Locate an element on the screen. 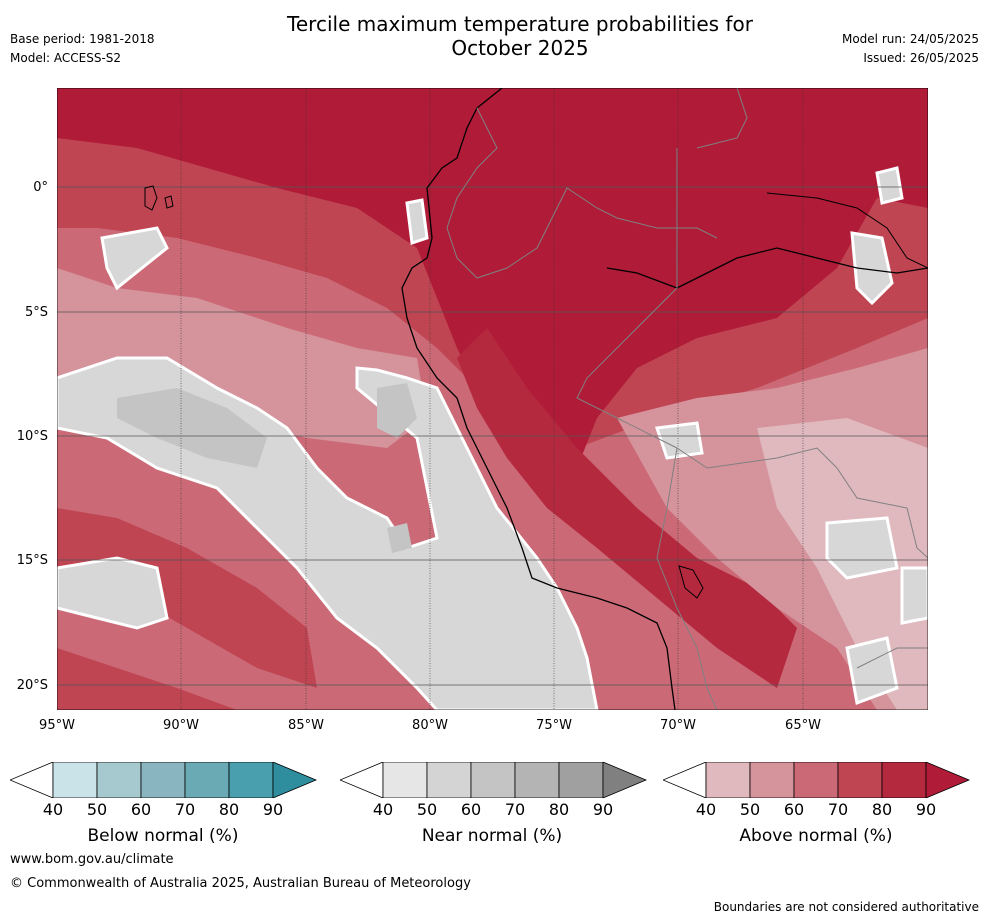 This screenshot has height=919, width=988. legend-above-tick: 40 is located at coordinates (706, 809).